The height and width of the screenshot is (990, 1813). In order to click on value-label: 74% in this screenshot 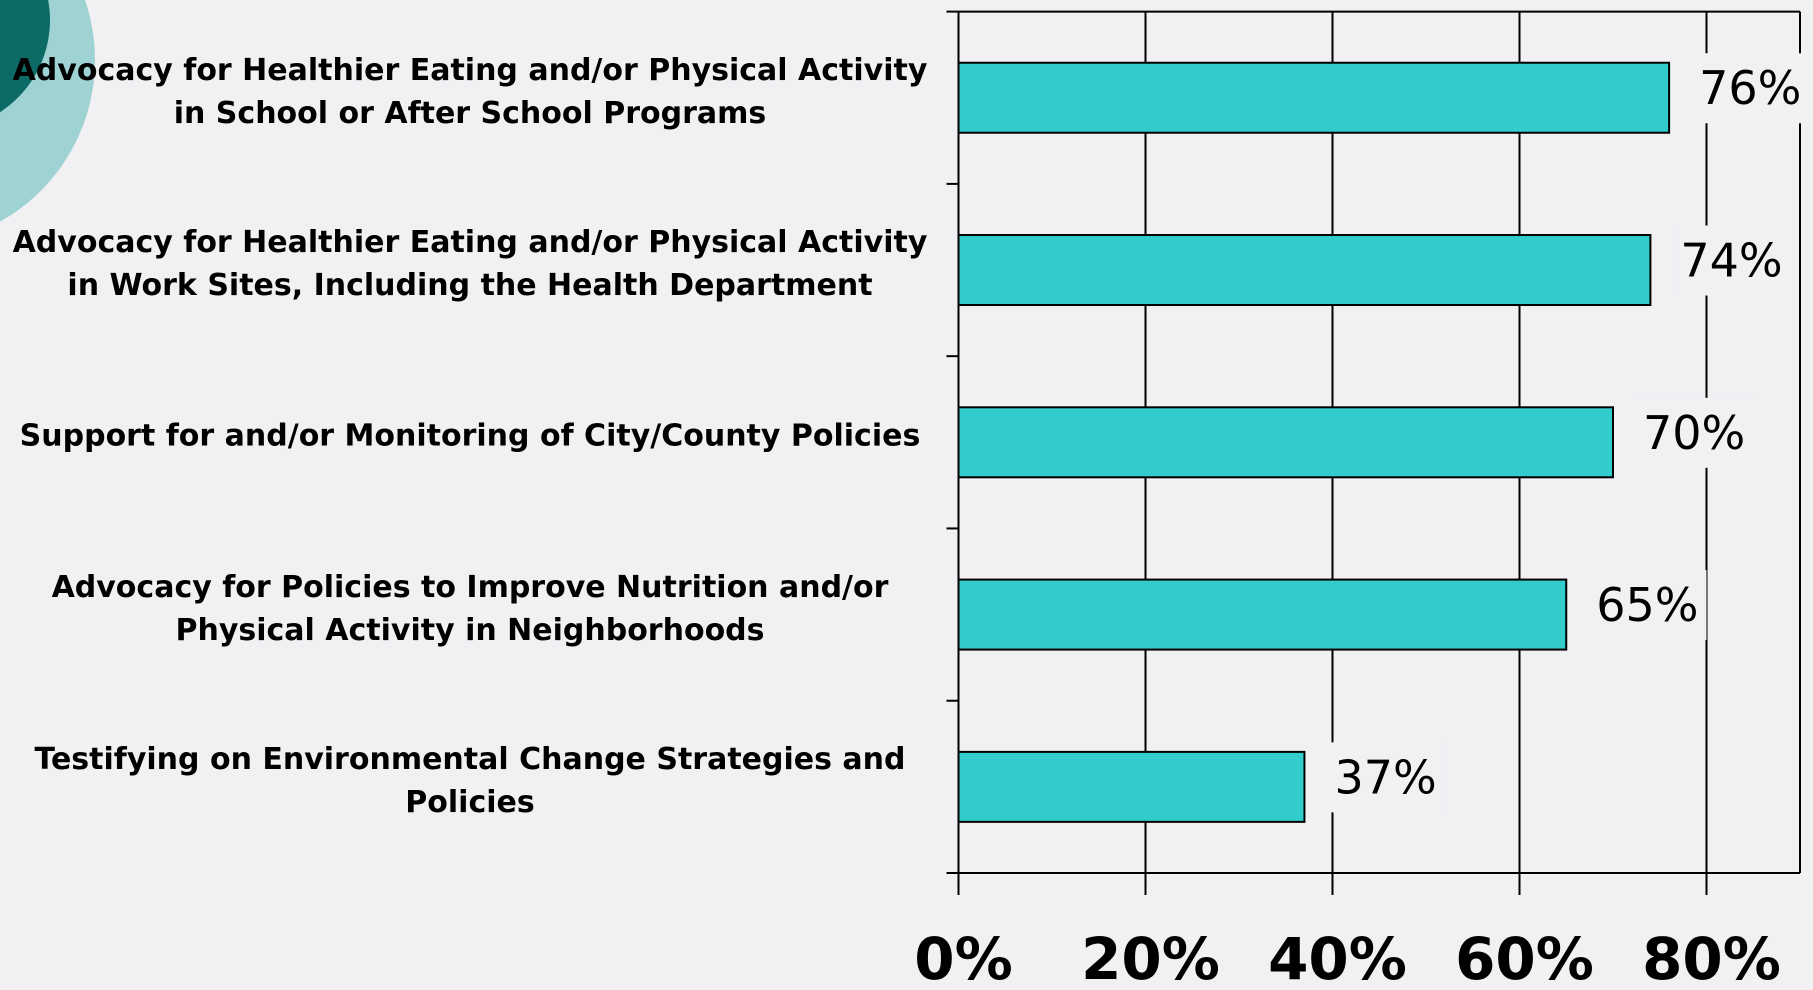, I will do `click(1731, 261)`.